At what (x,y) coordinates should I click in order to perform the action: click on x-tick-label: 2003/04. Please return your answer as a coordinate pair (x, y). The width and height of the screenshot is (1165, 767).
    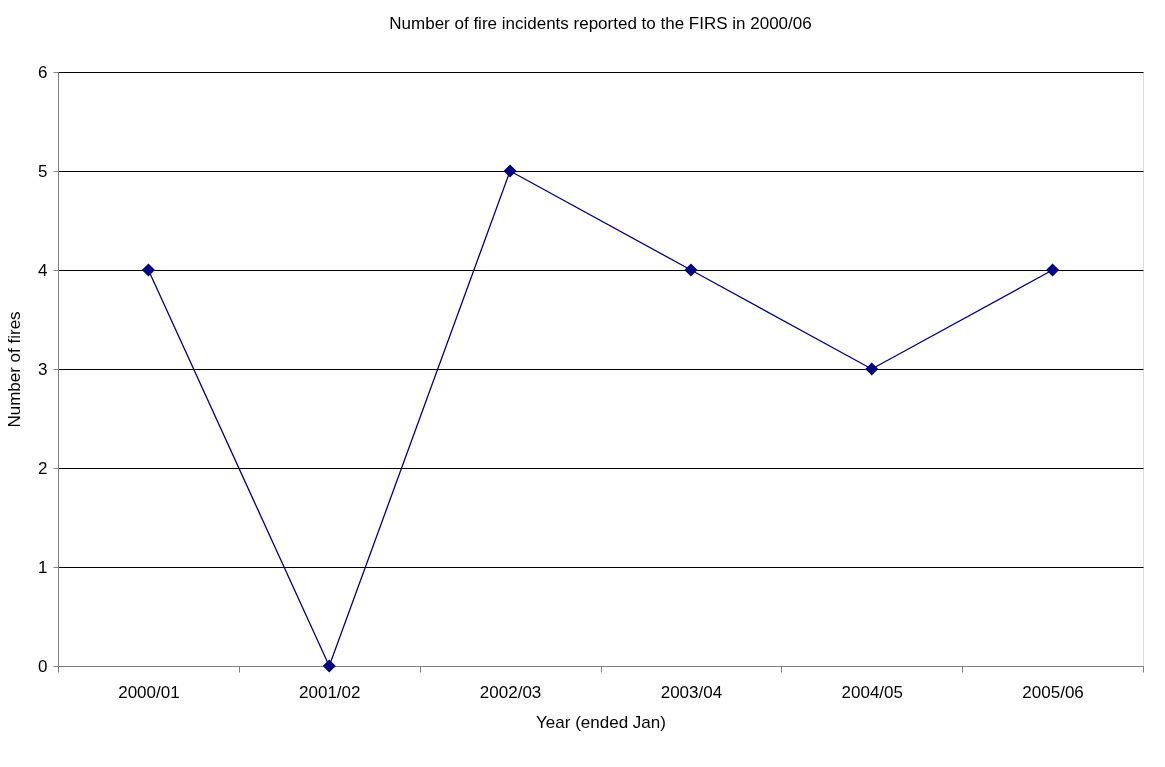
    Looking at the image, I should click on (691, 692).